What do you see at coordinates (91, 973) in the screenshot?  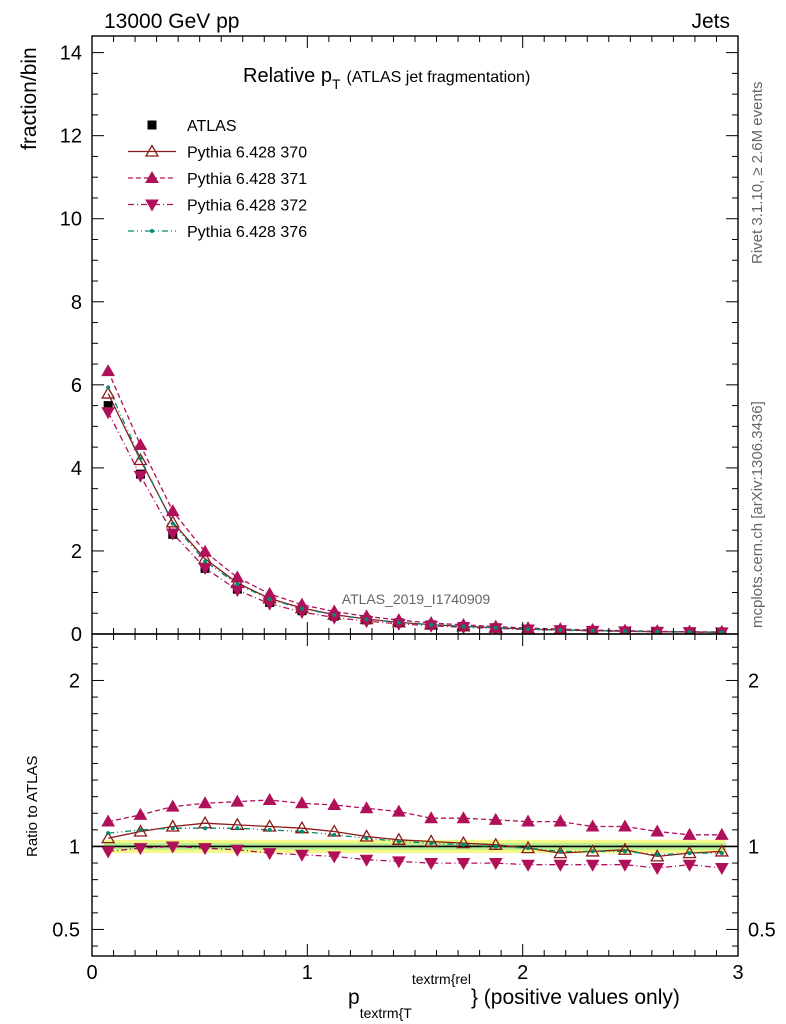 I see `x-tick-label-0: 0` at bounding box center [91, 973].